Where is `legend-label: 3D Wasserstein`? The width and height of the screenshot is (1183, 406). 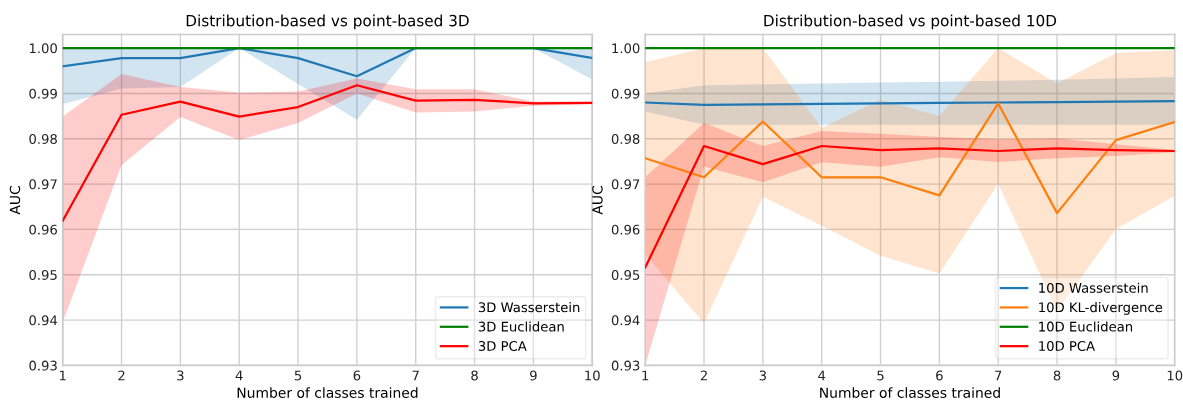
legend-label: 3D Wasserstein is located at coordinates (529, 307).